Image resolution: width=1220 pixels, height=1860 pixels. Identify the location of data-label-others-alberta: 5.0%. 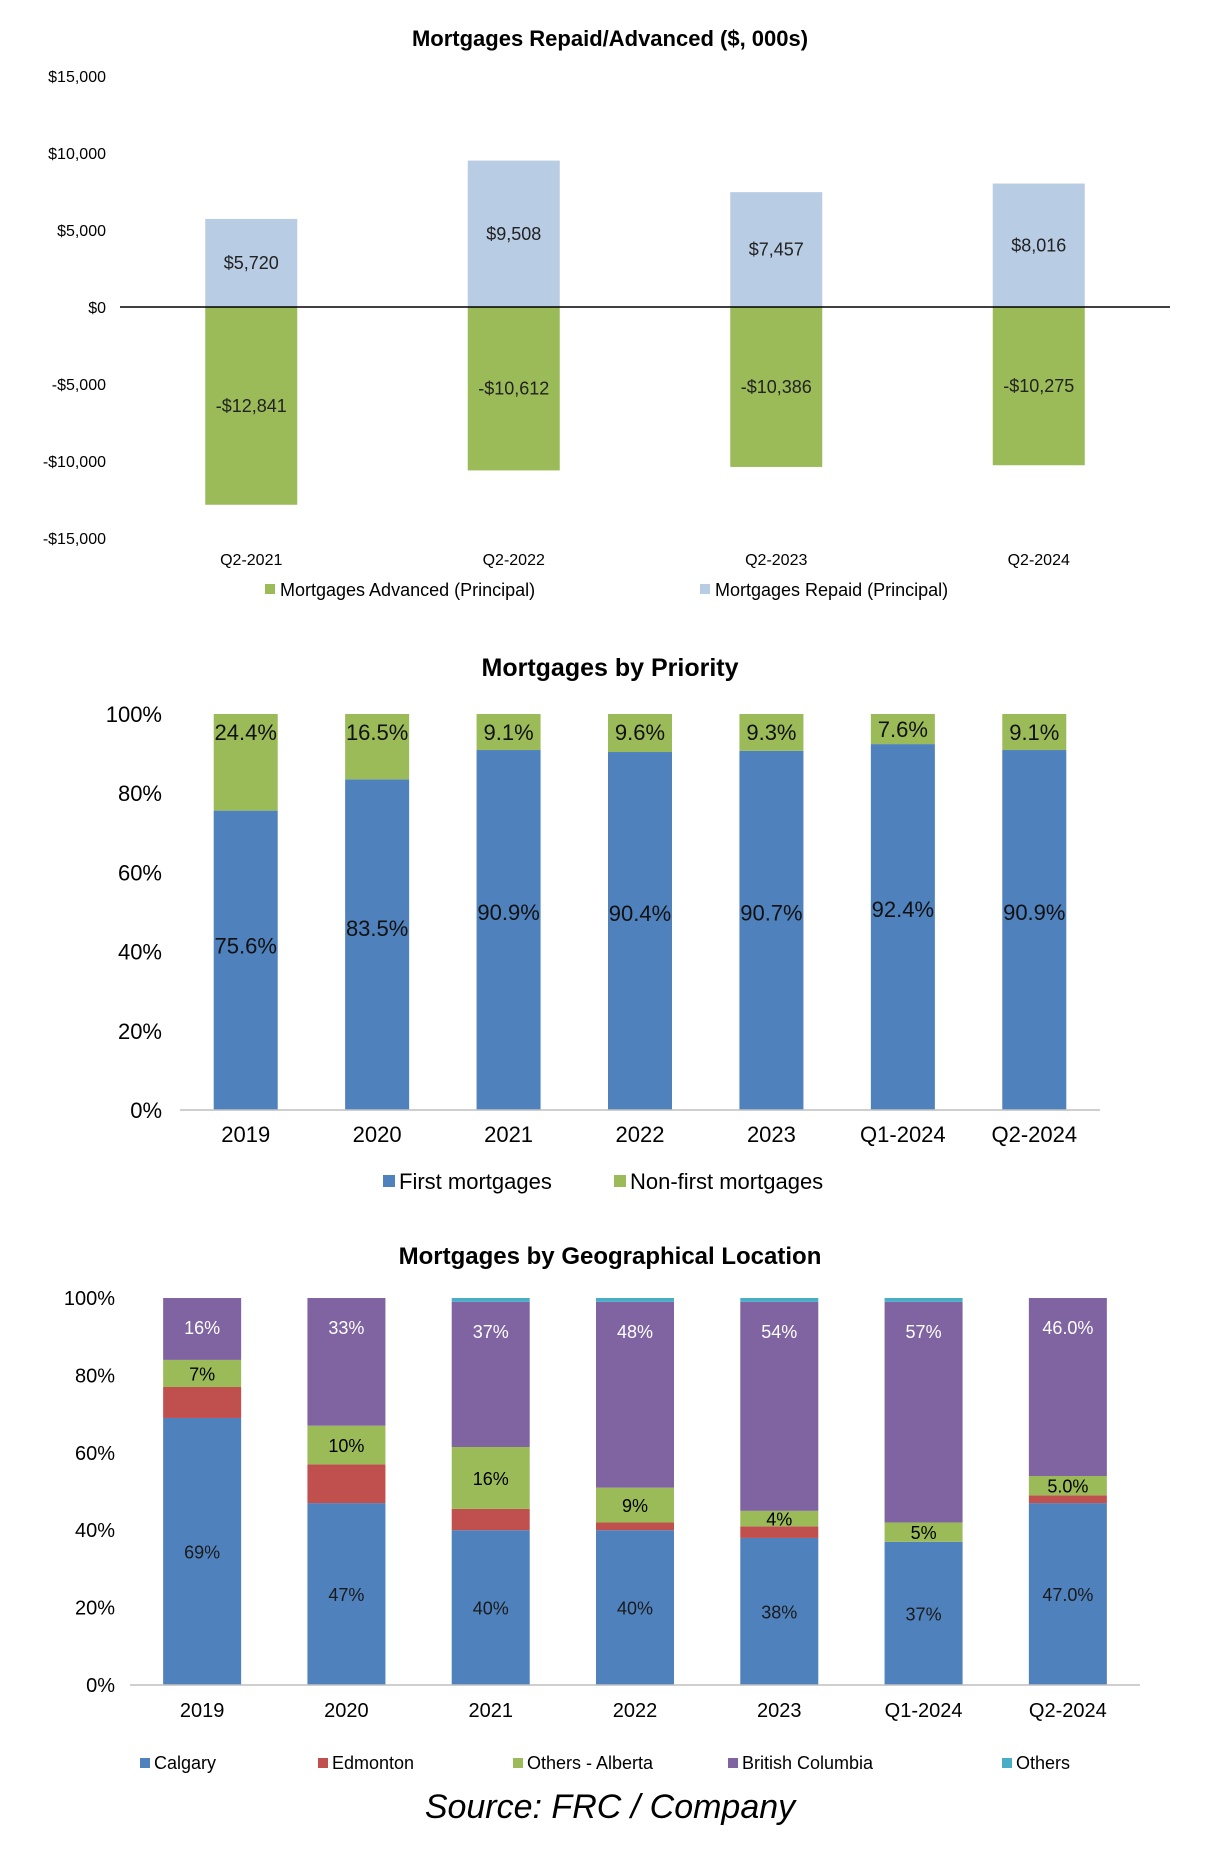
(1067, 1487).